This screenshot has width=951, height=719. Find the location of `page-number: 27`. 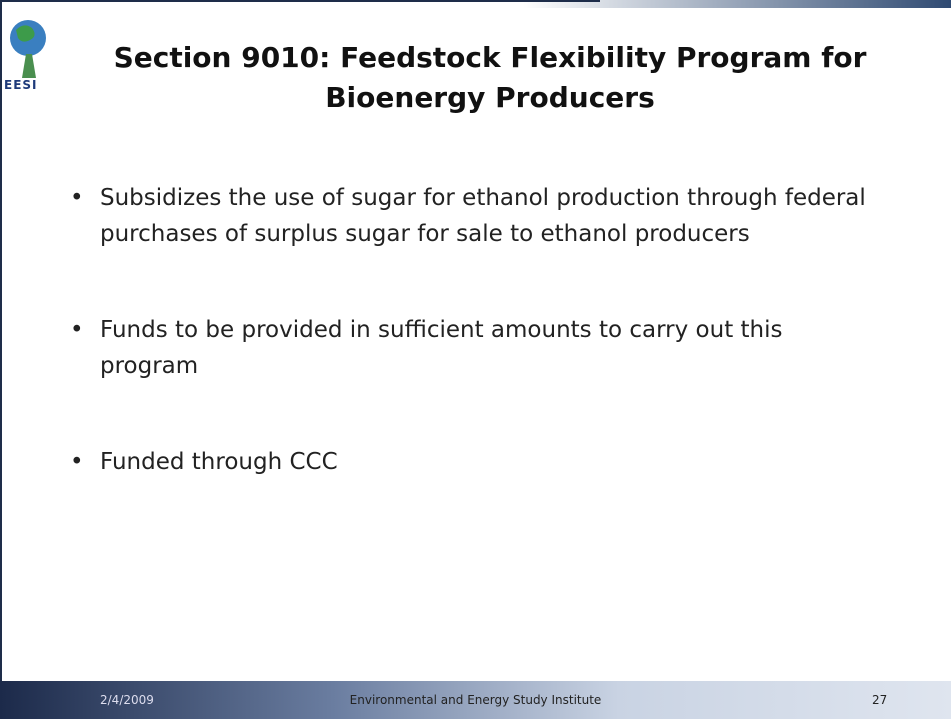

page-number: 27 is located at coordinates (880, 700).